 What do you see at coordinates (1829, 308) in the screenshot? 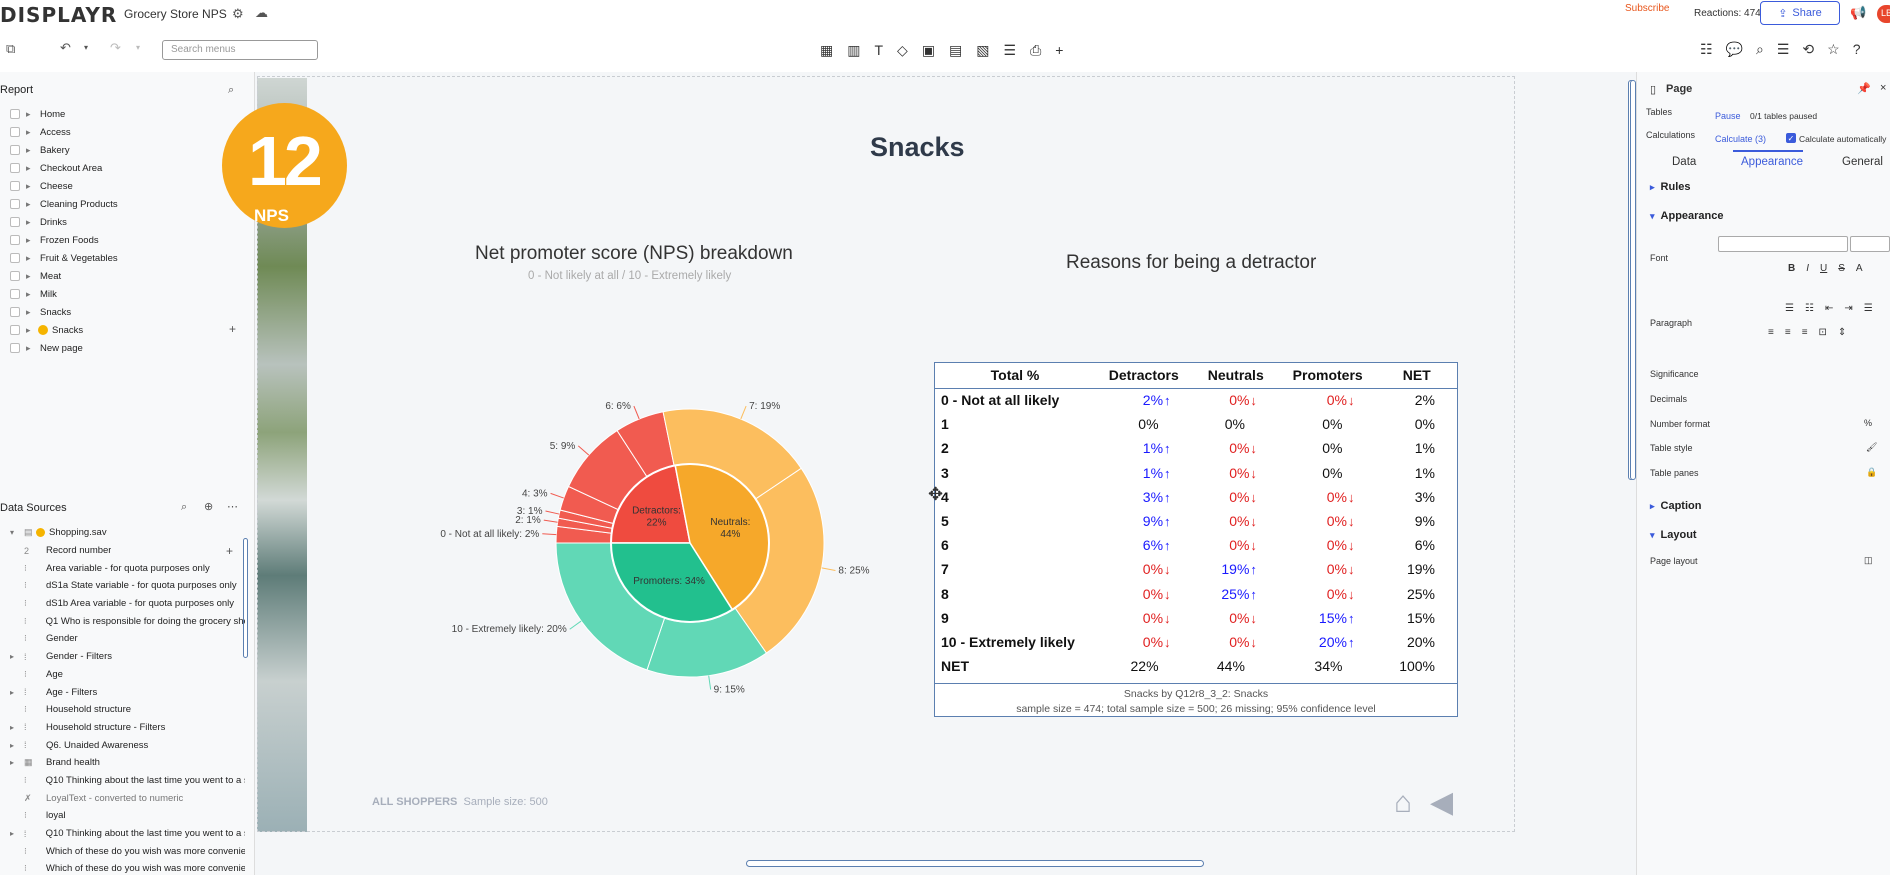
I see `outdent-icon: ⇤` at bounding box center [1829, 308].